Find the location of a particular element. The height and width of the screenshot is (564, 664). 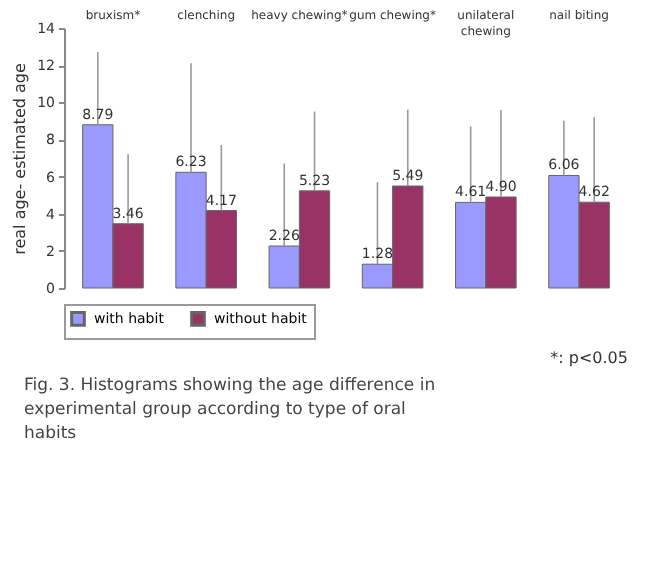

text: *: p<0.05 is located at coordinates (589, 358).